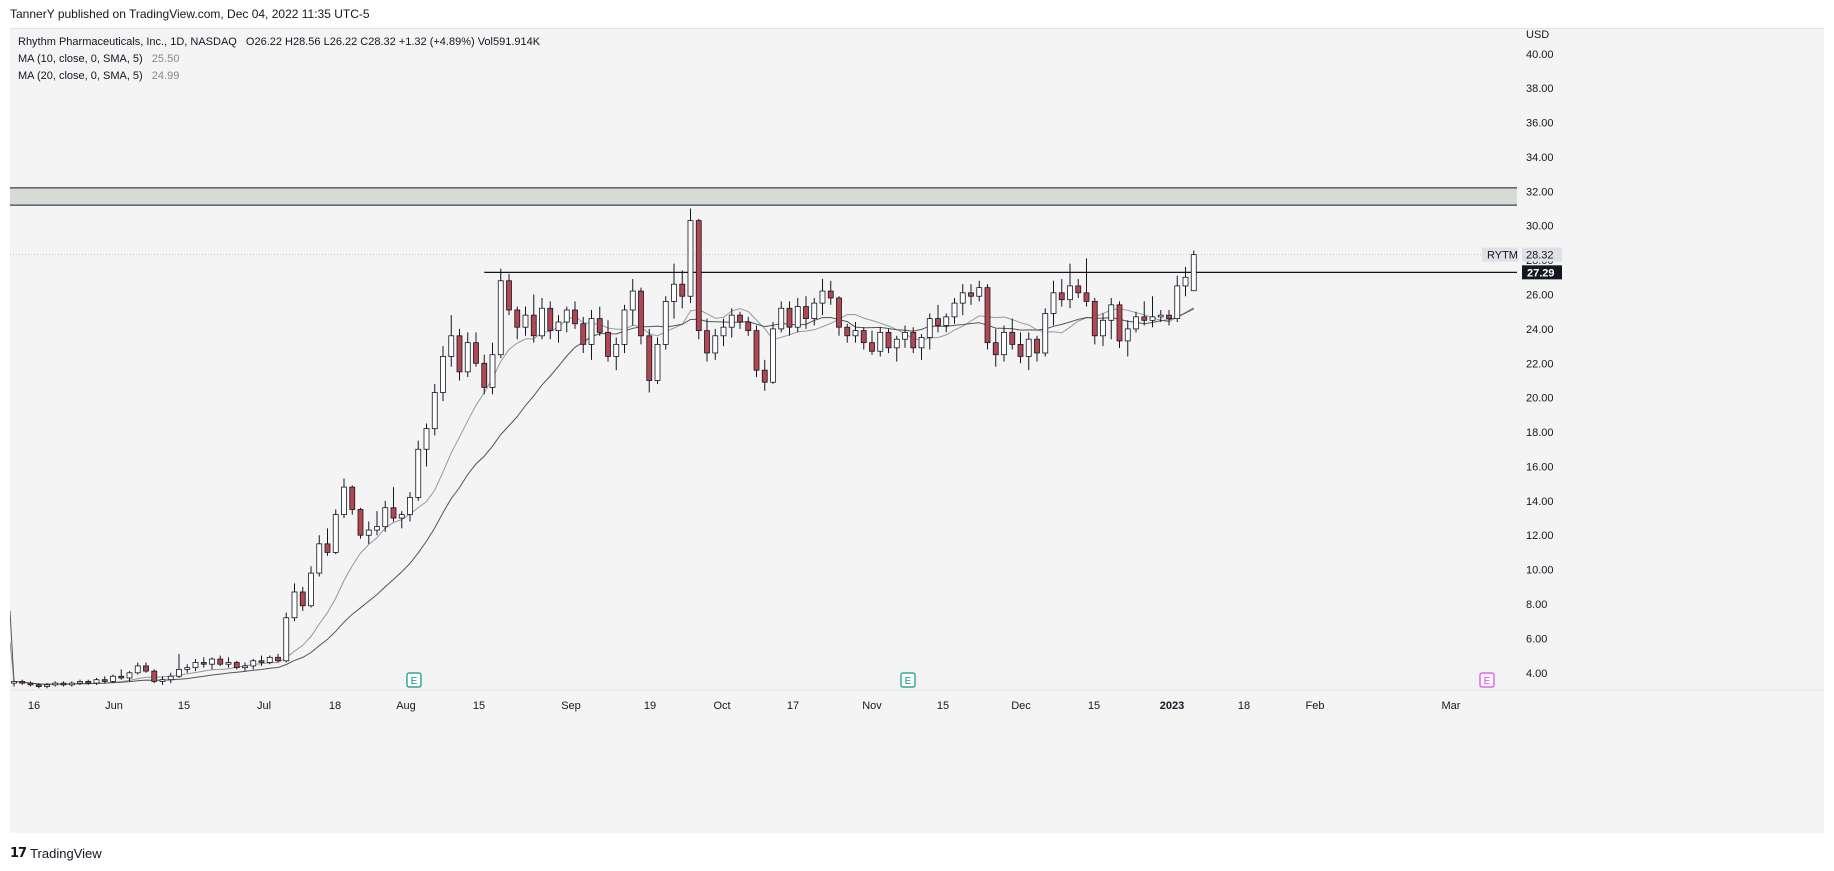 The height and width of the screenshot is (871, 1834). I want to click on legend-ma10-row: MA (10, close, 0, SMA, 5) 25.50, so click(282, 59).